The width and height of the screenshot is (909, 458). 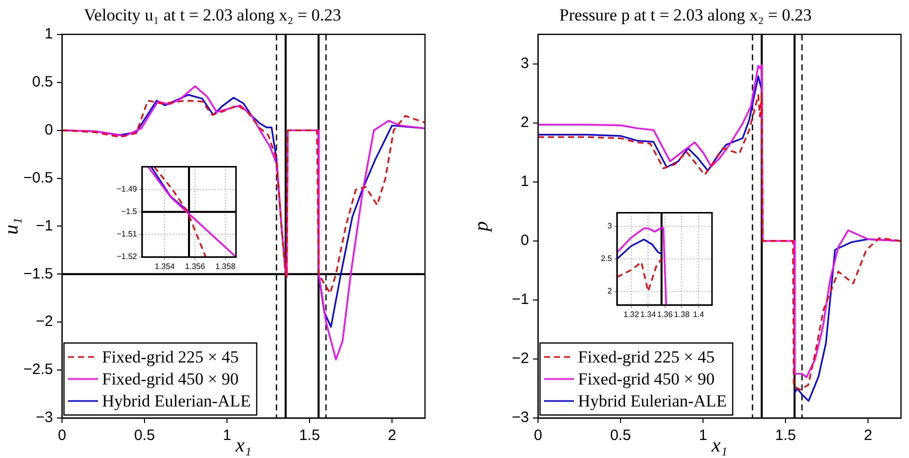 What do you see at coordinates (665, 315) in the screenshot?
I see `x-tick-label: 1.36` at bounding box center [665, 315].